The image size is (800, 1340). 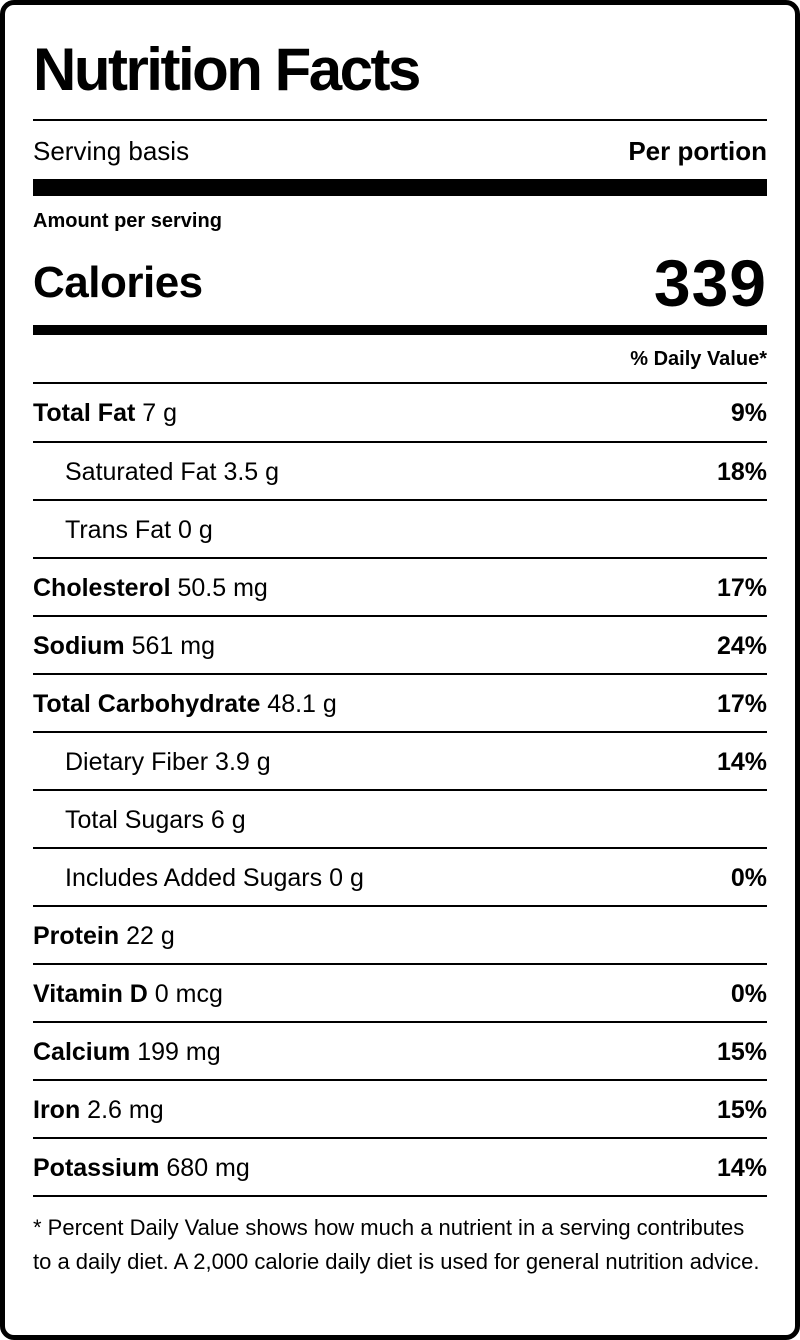 What do you see at coordinates (710, 283) in the screenshot?
I see `calories-value: 339` at bounding box center [710, 283].